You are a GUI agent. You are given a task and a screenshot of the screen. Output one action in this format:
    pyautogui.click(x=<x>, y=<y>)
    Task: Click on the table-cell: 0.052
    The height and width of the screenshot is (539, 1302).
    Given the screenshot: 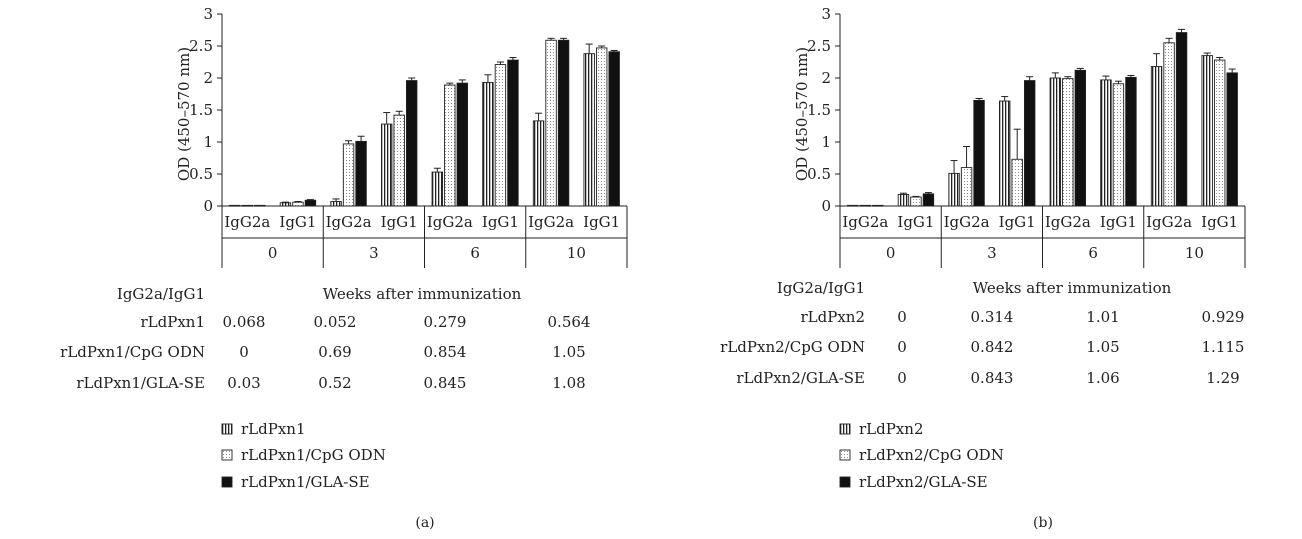 What is the action you would take?
    pyautogui.click(x=335, y=322)
    